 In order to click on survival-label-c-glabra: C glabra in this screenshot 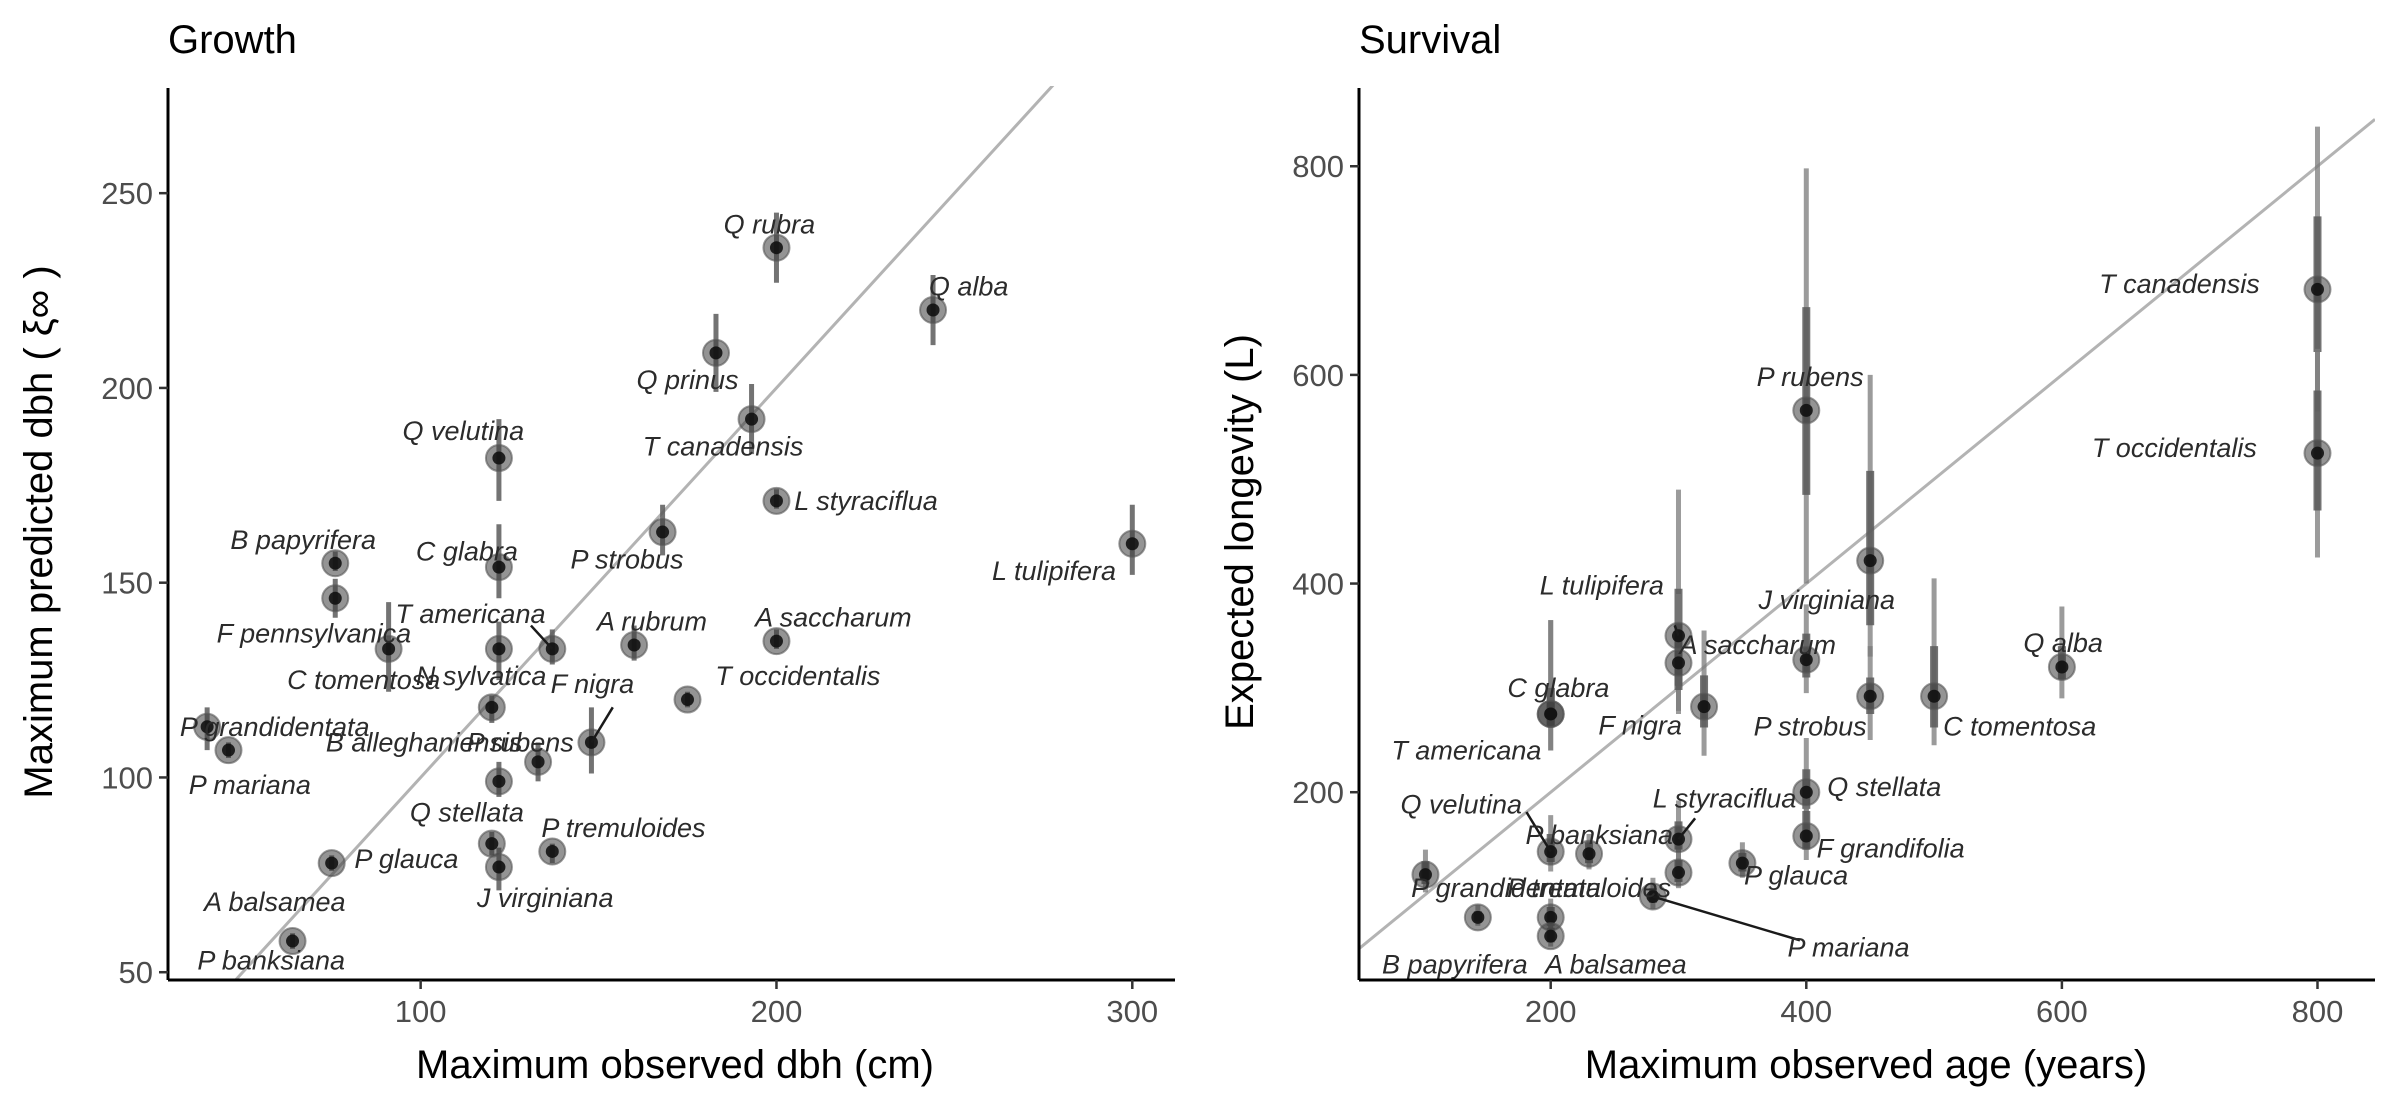, I will do `click(1558, 688)`.